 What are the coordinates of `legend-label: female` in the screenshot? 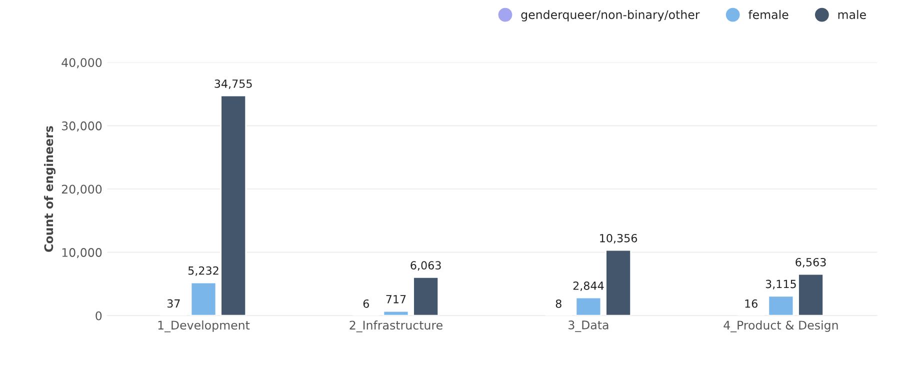 It's located at (768, 15).